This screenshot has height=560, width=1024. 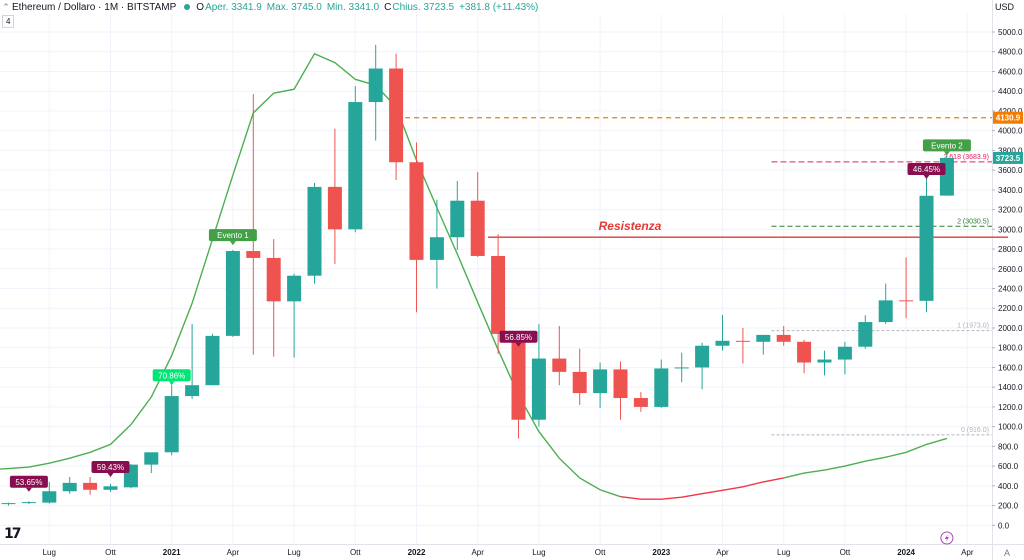 I want to click on price-tick-label: 4400.0, so click(x=1010, y=91).